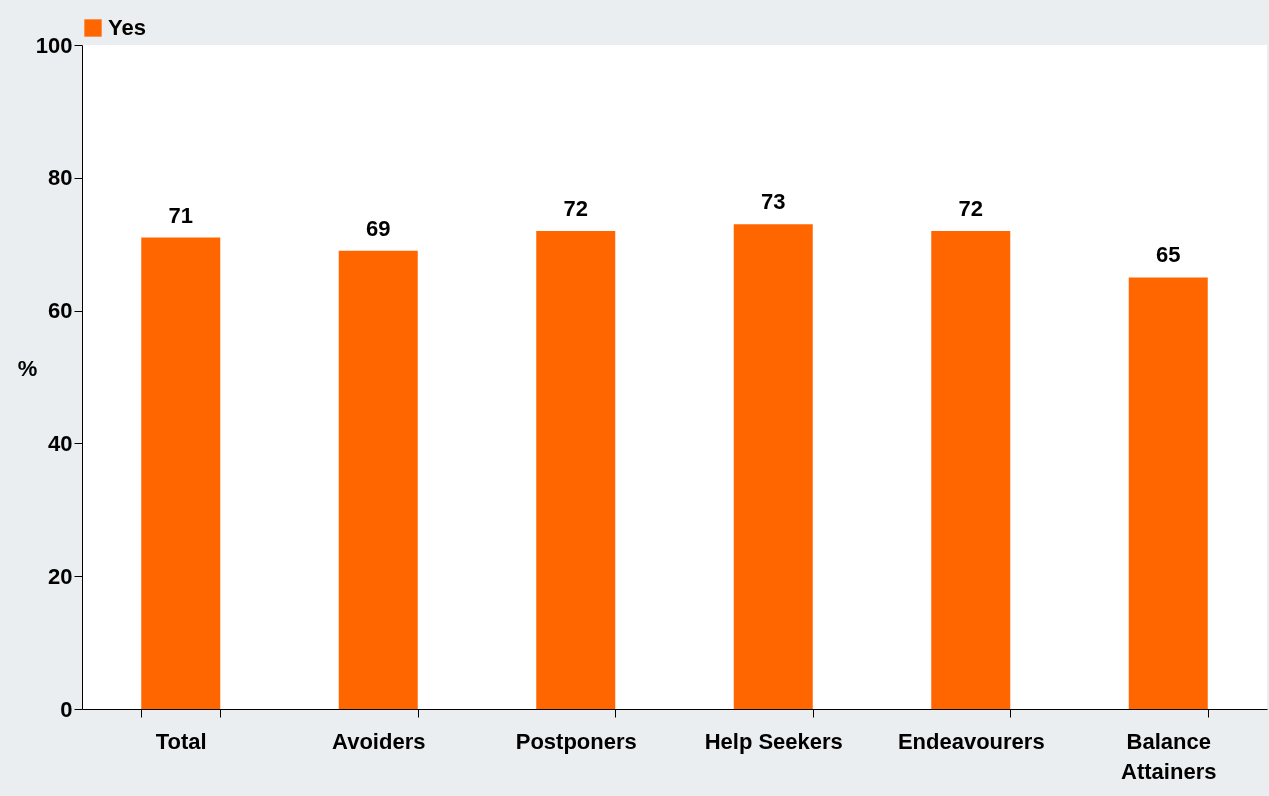 The height and width of the screenshot is (796, 1269). I want to click on y-tick-label: 40, so click(60, 443).